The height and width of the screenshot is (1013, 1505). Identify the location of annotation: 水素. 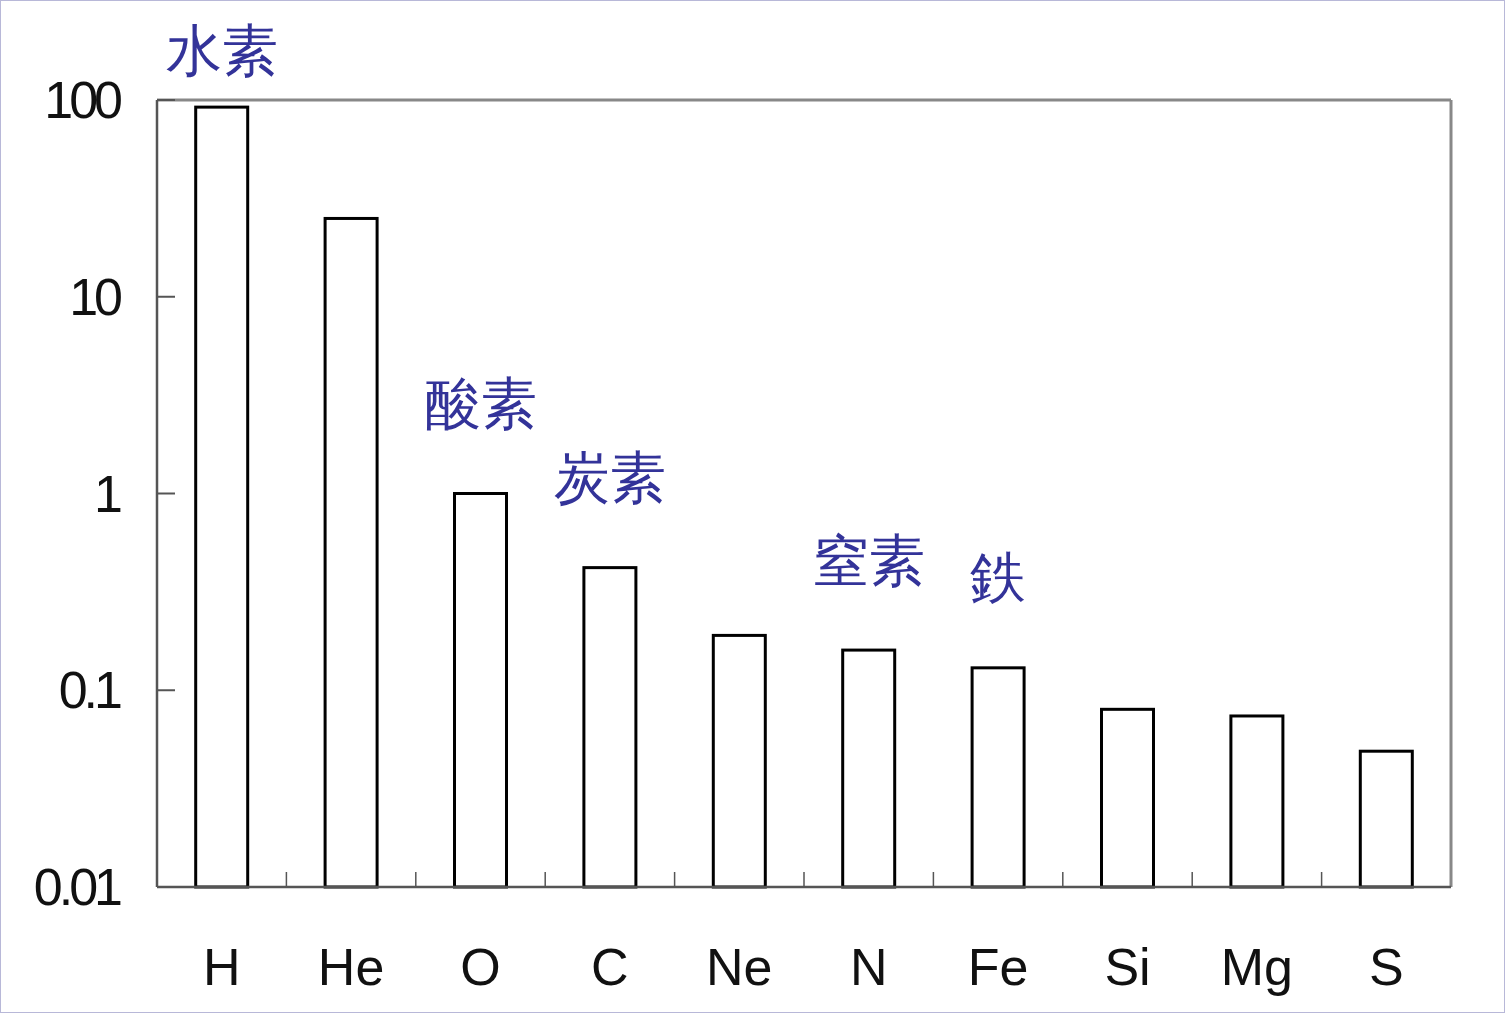
(221, 50).